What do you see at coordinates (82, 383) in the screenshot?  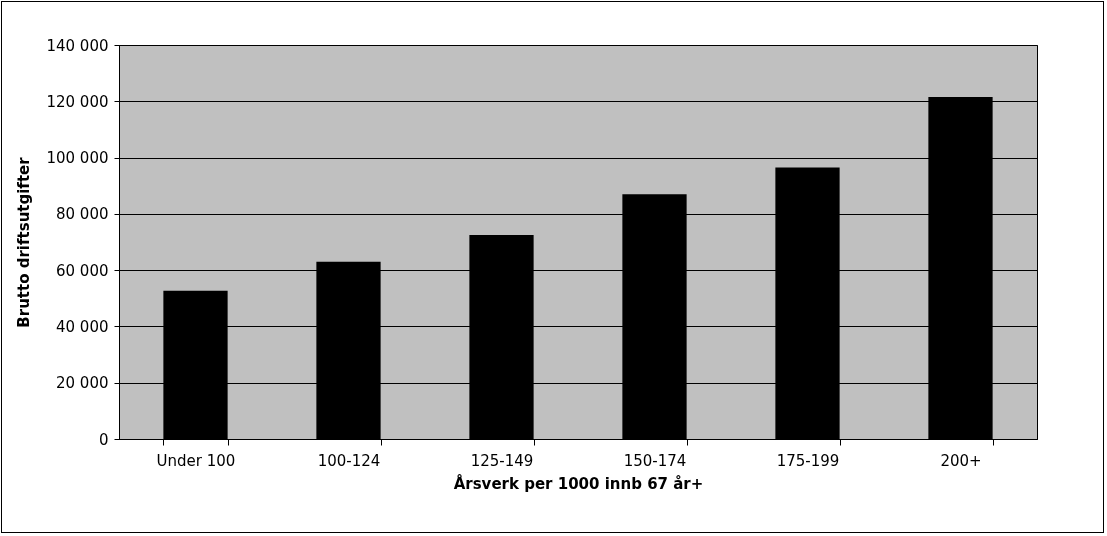 I see `y-tick-label: 20 000` at bounding box center [82, 383].